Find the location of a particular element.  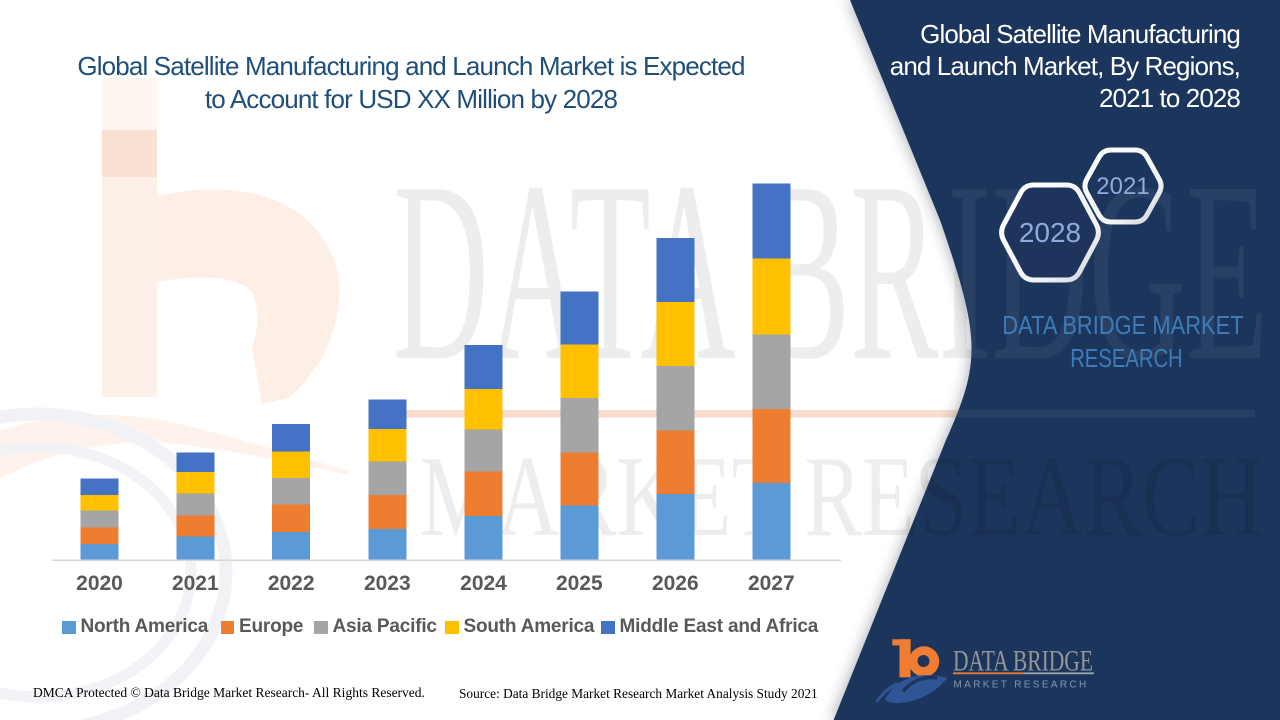

svg-text: DATA BRIDGE MARKET is located at coordinates (1122, 325).